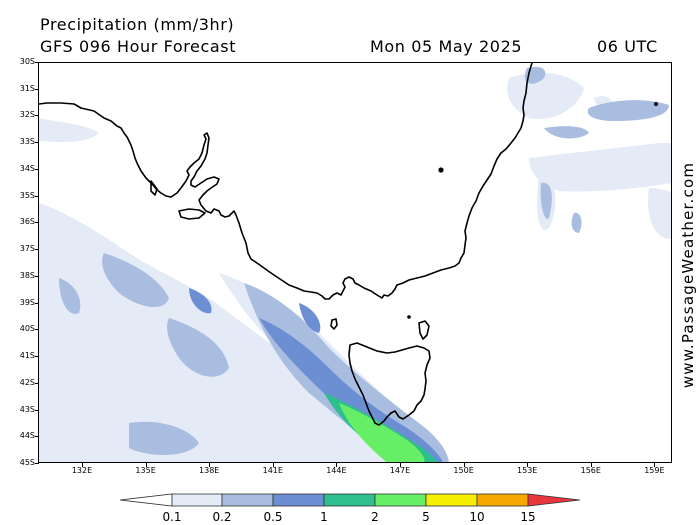 This screenshot has height=525, width=700. What do you see at coordinates (27, 409) in the screenshot?
I see `latitude-label: 43S` at bounding box center [27, 409].